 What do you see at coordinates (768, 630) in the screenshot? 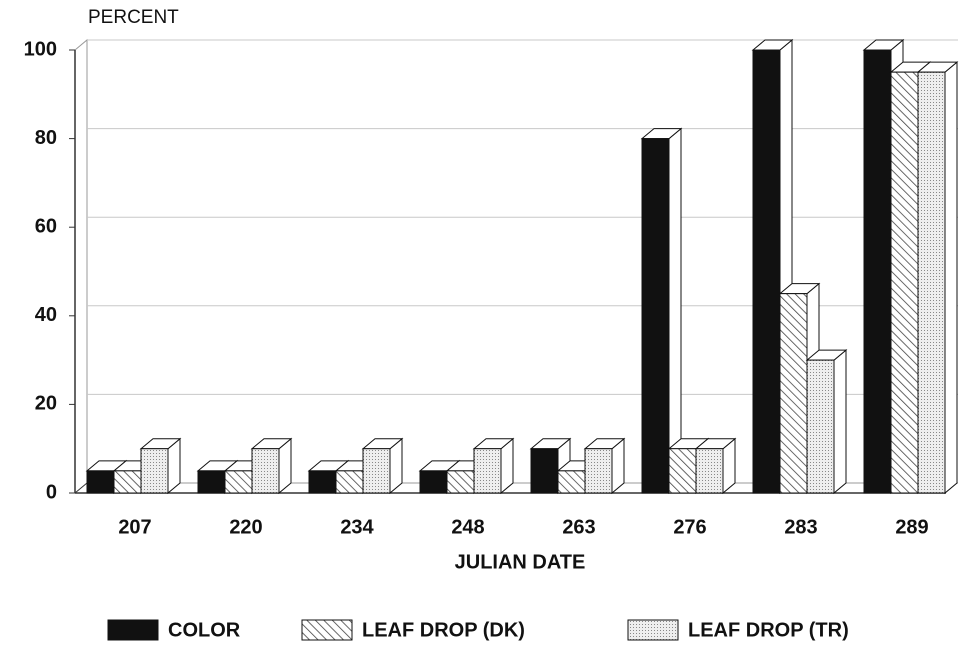
I see `legend-label: LEAF DROP (TR)` at bounding box center [768, 630].